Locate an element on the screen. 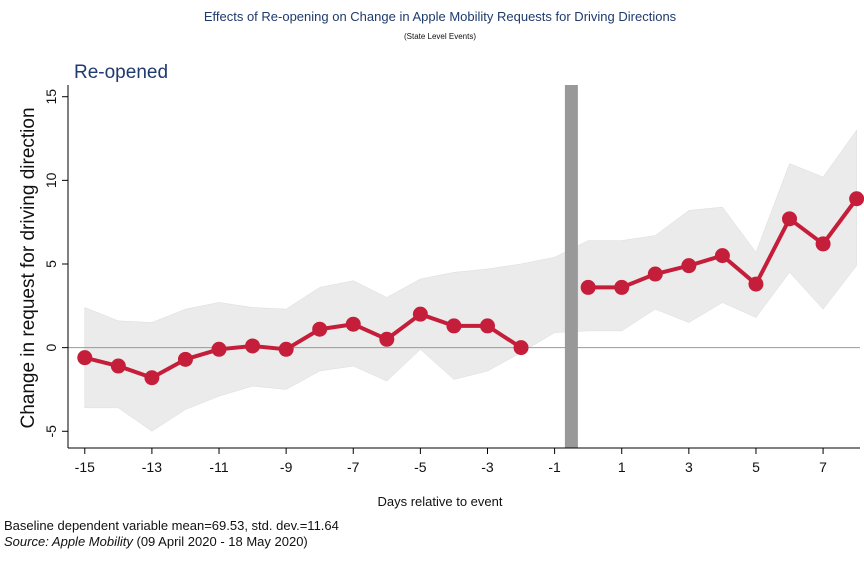  y-tick-label: 0 is located at coordinates (51, 348).